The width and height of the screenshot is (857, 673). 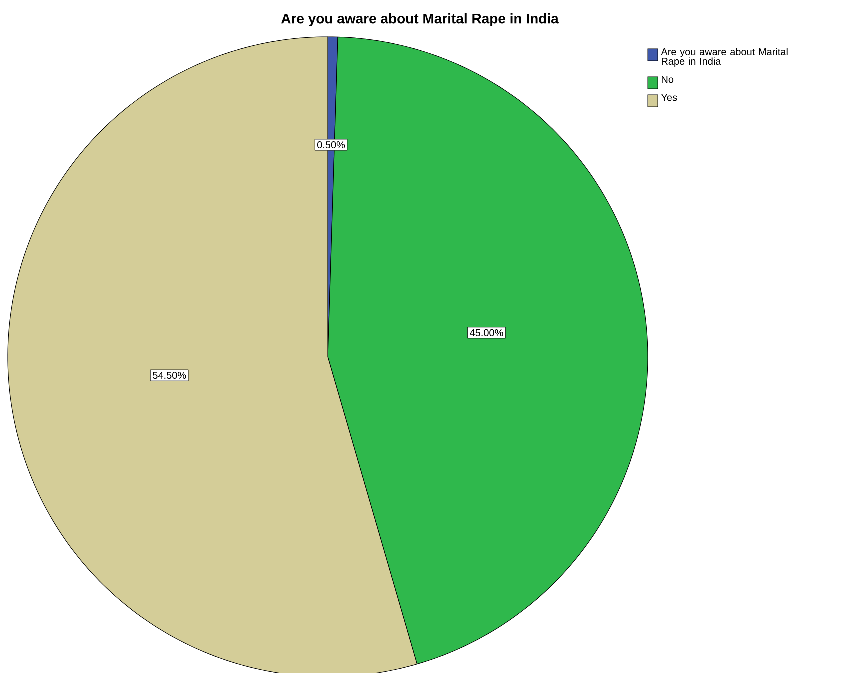 What do you see at coordinates (487, 332) in the screenshot?
I see `data-label: 45.00%` at bounding box center [487, 332].